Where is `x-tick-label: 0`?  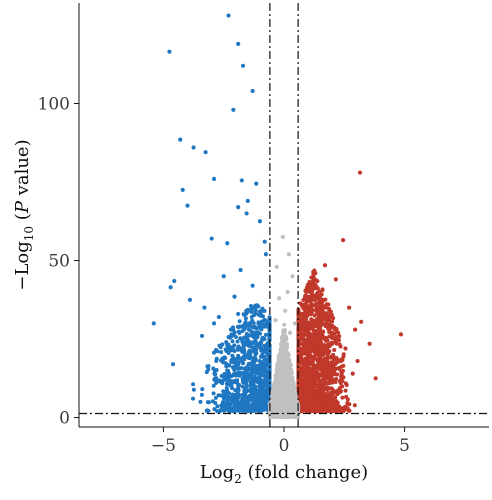
x-tick-label: 0 is located at coordinates (284, 446).